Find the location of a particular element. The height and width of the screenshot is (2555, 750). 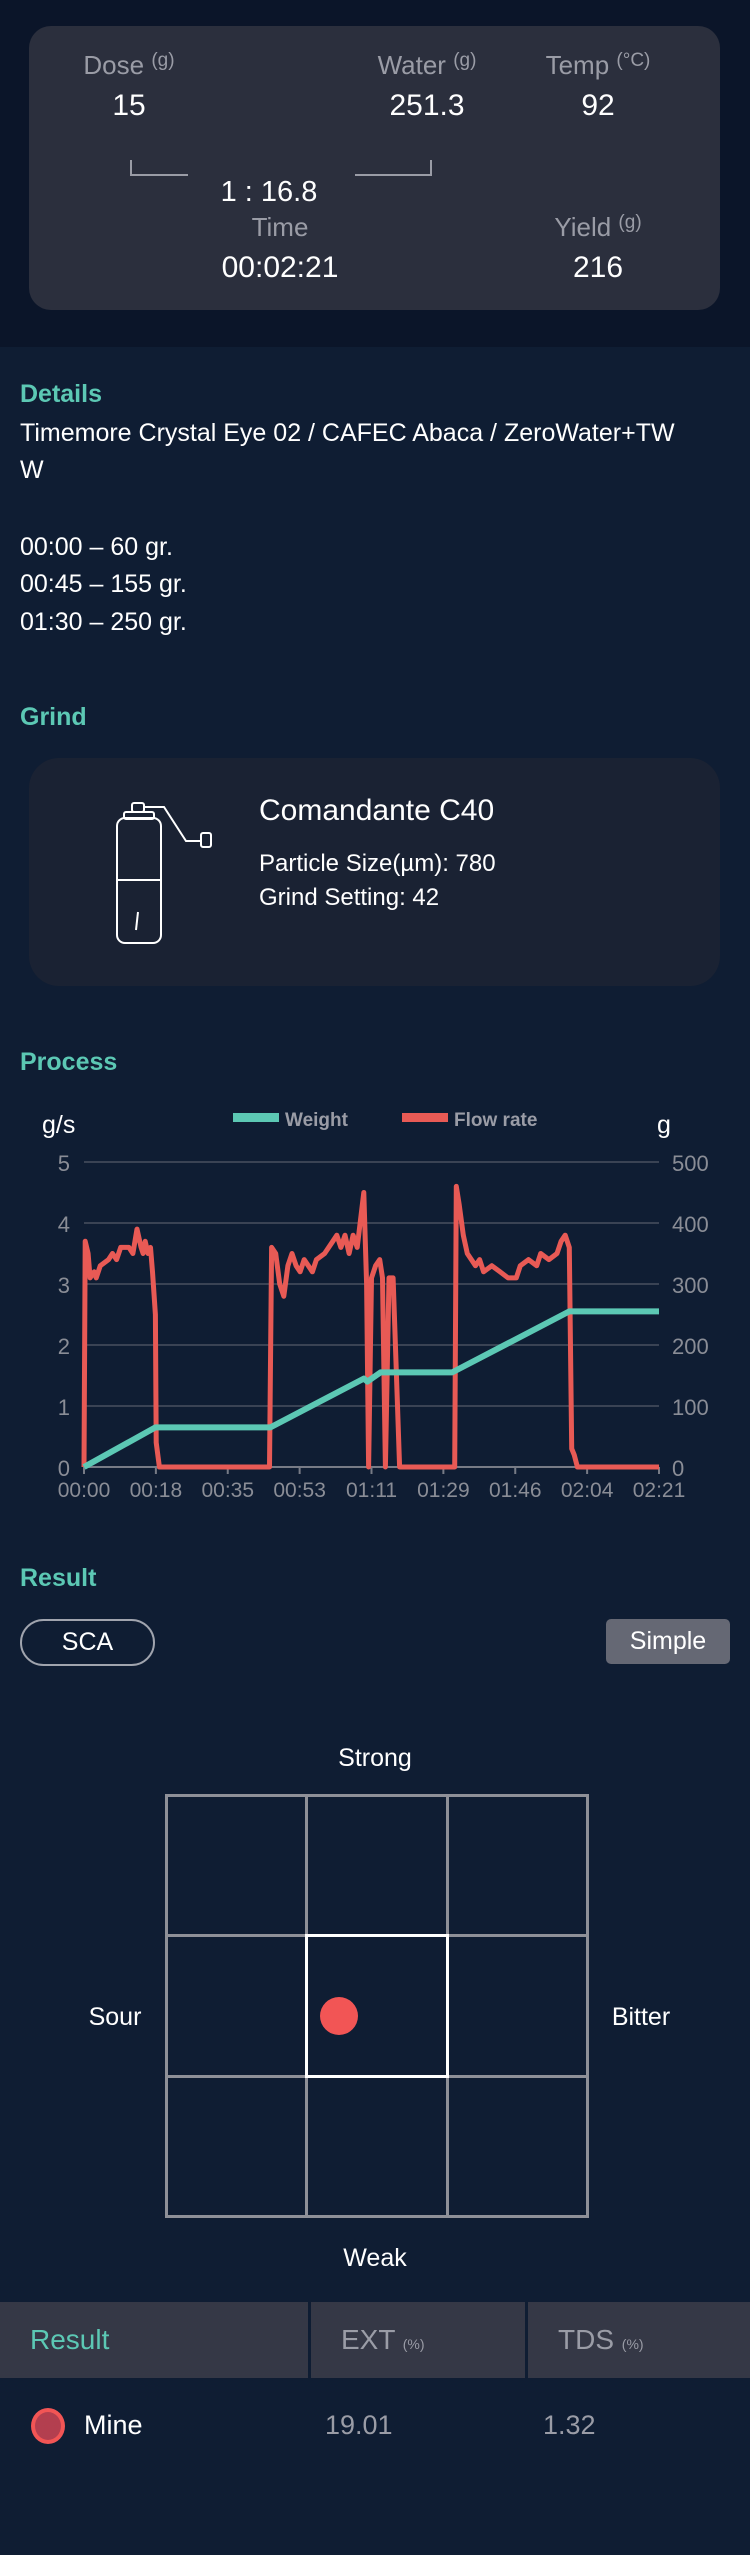

right-tick-label: 200 is located at coordinates (690, 1346).